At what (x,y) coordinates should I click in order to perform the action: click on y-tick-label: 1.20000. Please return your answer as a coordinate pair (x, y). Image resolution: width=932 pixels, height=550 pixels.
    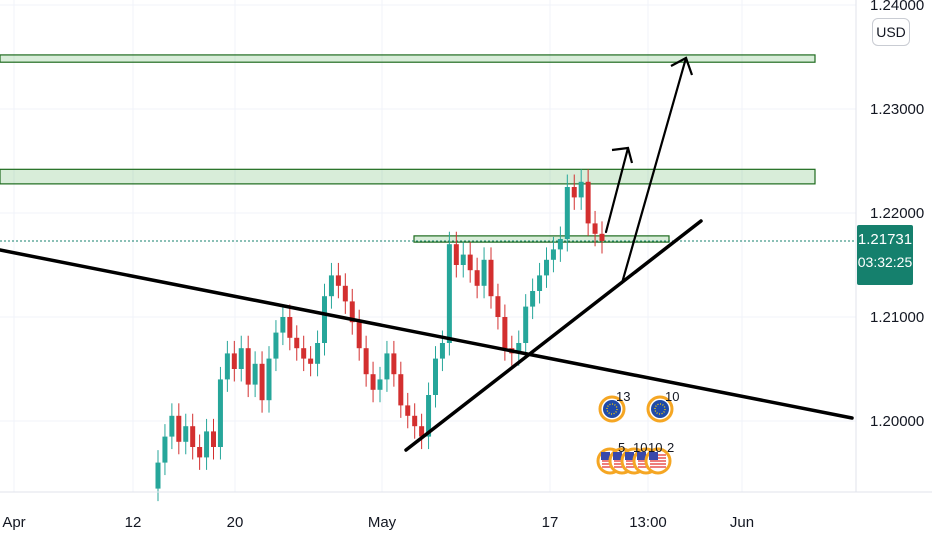
    Looking at the image, I should click on (897, 421).